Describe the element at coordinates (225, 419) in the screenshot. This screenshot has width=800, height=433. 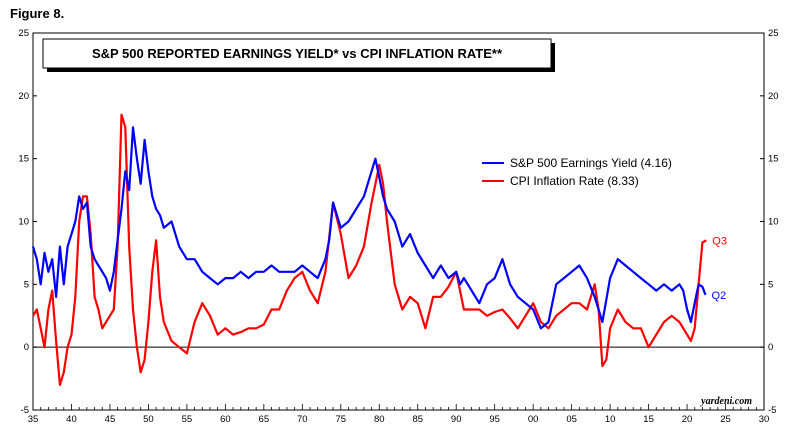
I see `x-tick-label: 60` at that location.